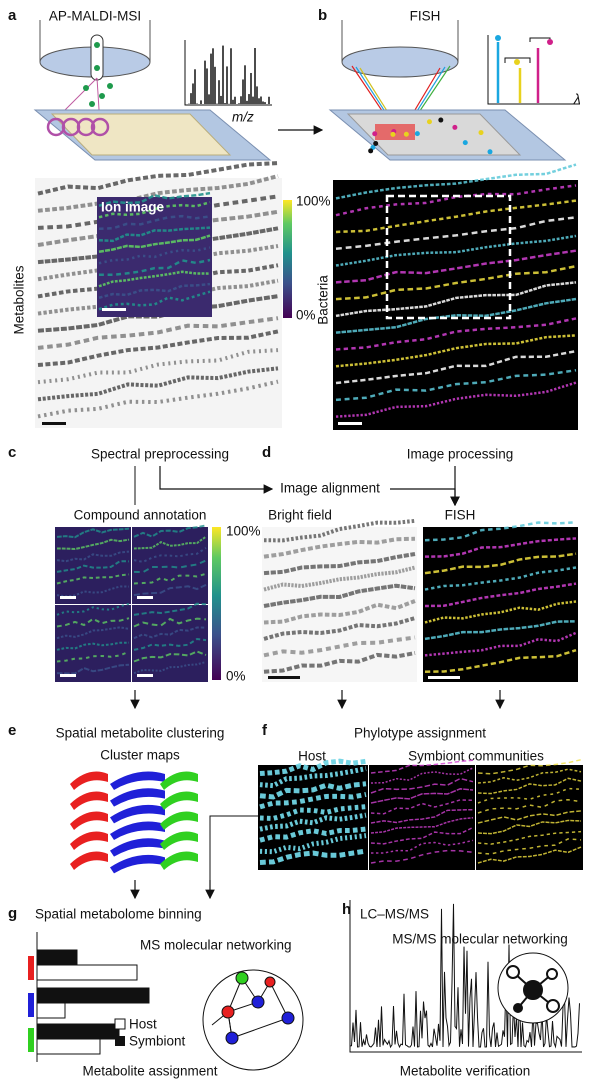  Describe the element at coordinates (118, 914) in the screenshot. I see `step-title: Spatial metabolome binning` at that location.